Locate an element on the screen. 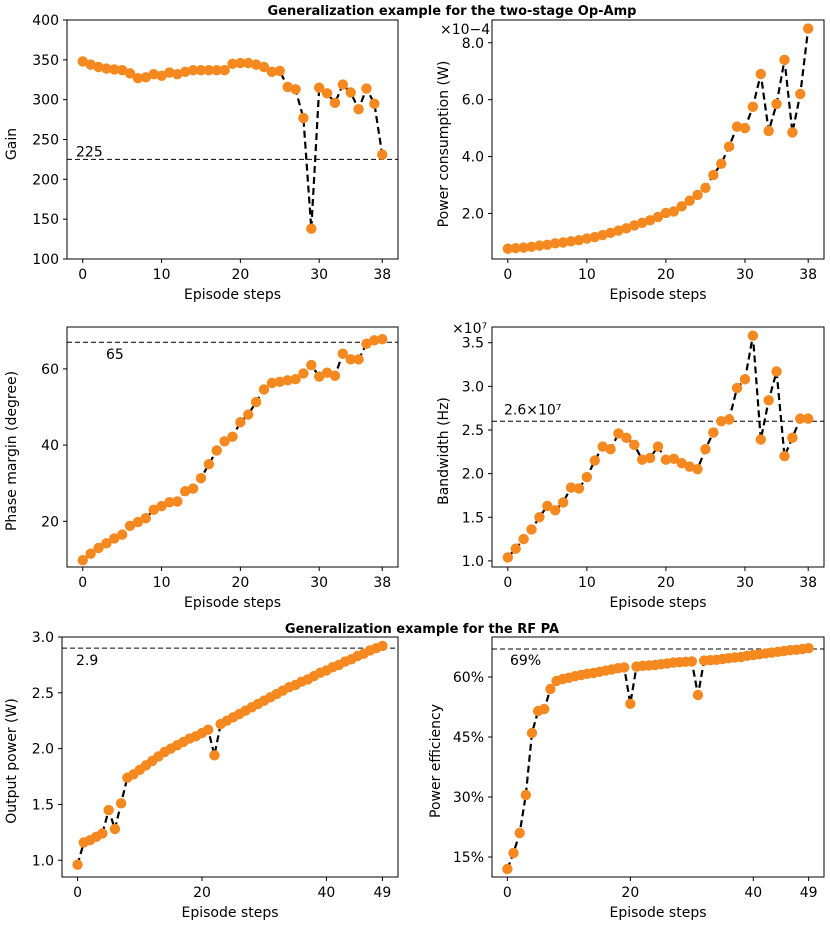 This screenshot has height=932, width=830. power-xtick-label: 38 is located at coordinates (808, 275).